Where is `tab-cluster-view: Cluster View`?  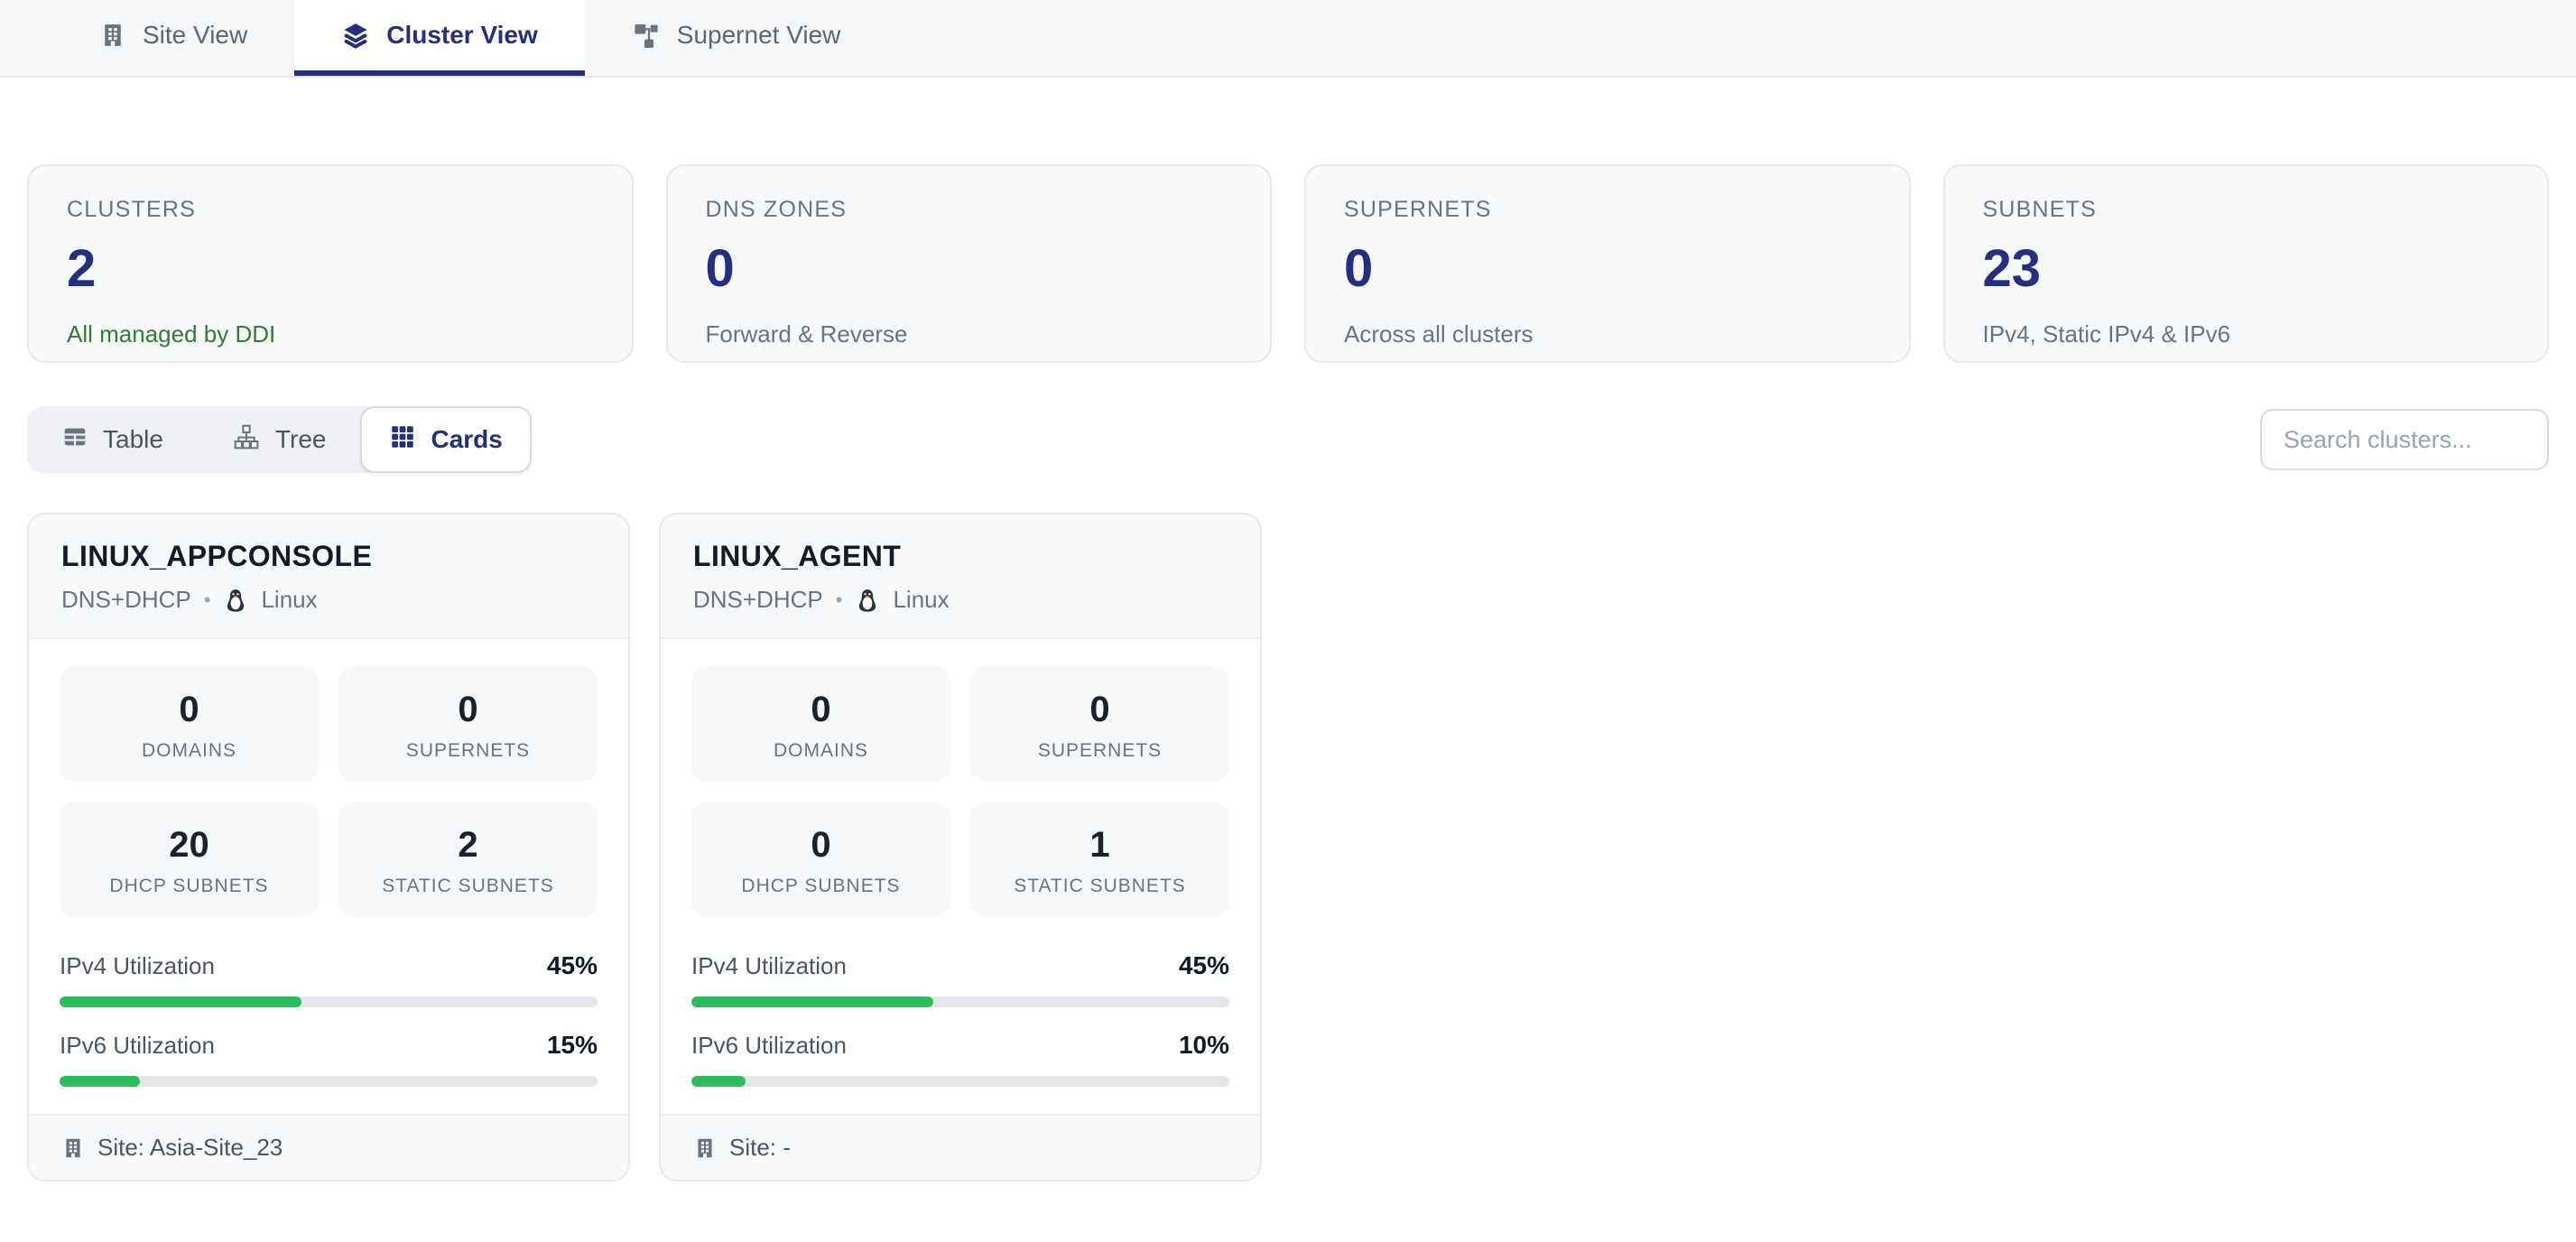 tab-cluster-view: Cluster View is located at coordinates (439, 38).